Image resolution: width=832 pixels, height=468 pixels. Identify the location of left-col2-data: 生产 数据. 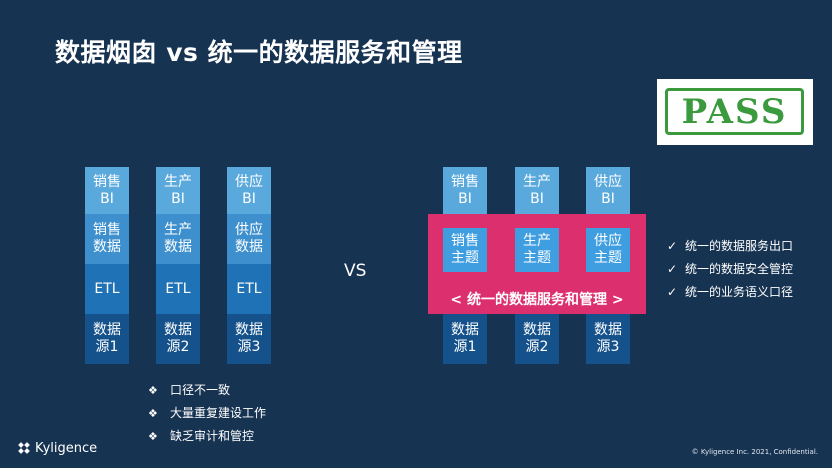
(178, 239).